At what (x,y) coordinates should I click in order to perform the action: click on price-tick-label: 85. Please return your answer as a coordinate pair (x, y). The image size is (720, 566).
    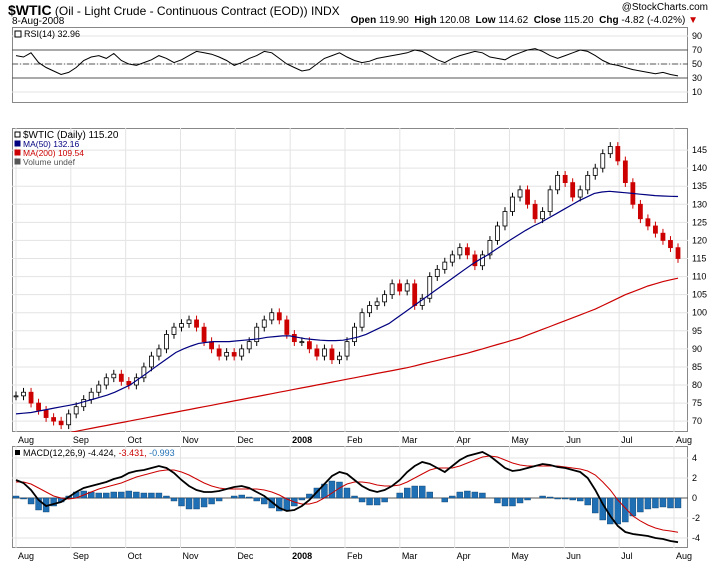
    Looking at the image, I should click on (697, 367).